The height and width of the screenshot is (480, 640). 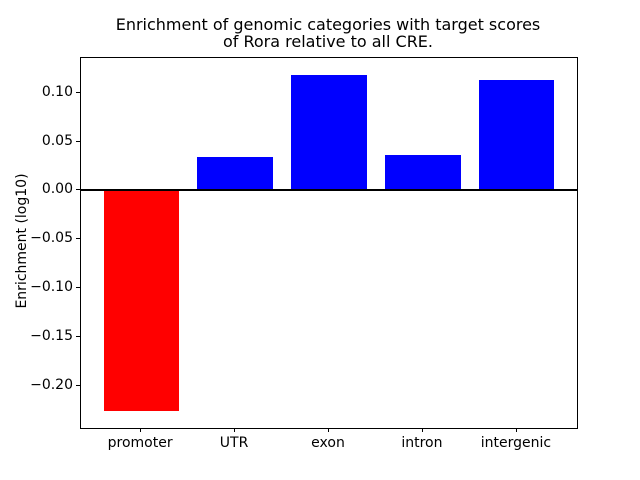 What do you see at coordinates (423, 173) in the screenshot?
I see `bar-intron` at bounding box center [423, 173].